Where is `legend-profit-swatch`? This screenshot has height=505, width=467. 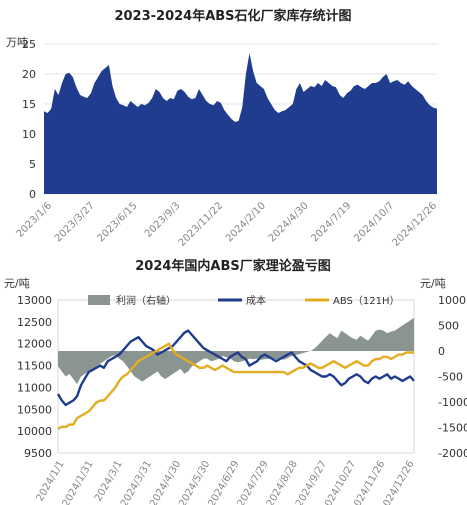
legend-profit-swatch is located at coordinates (99, 300).